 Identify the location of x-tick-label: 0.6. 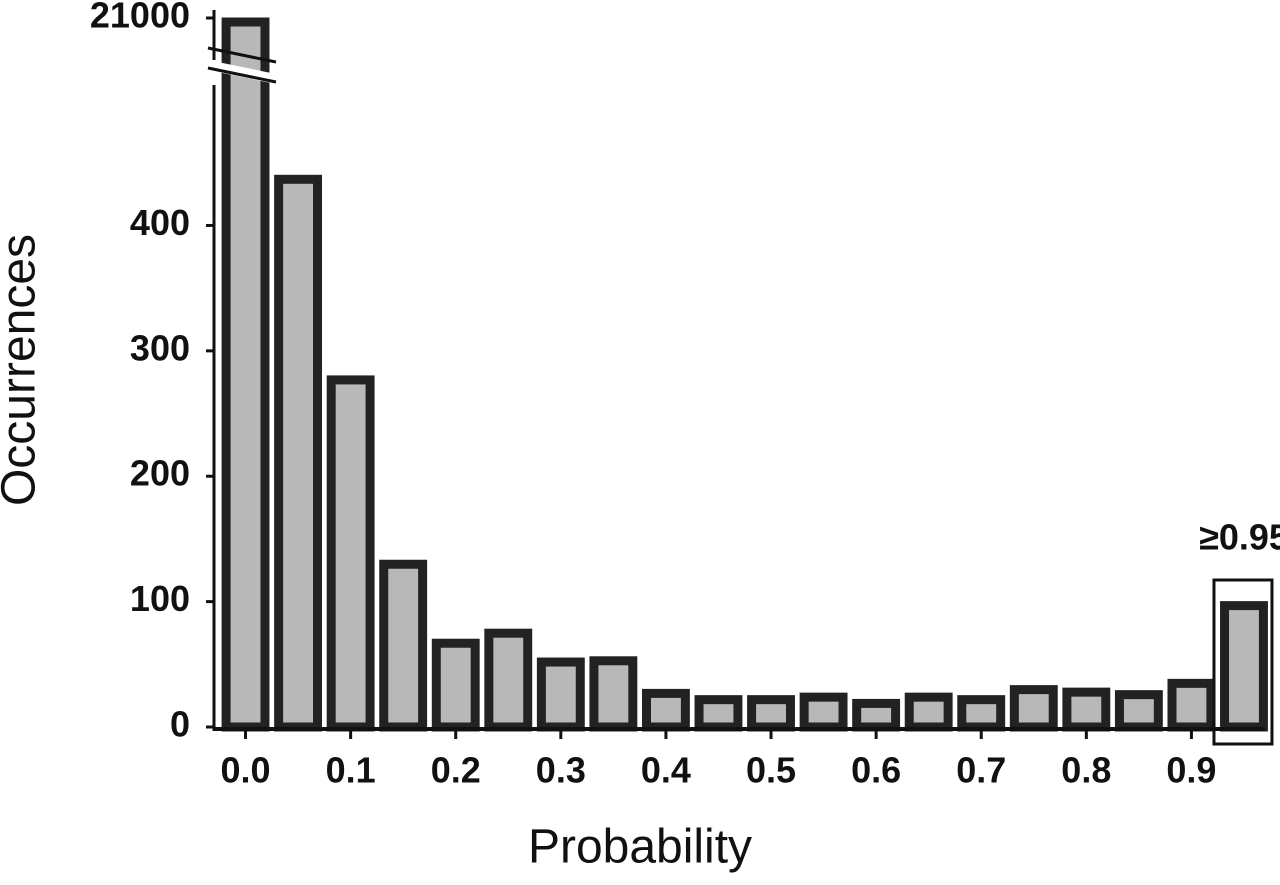
(876, 770).